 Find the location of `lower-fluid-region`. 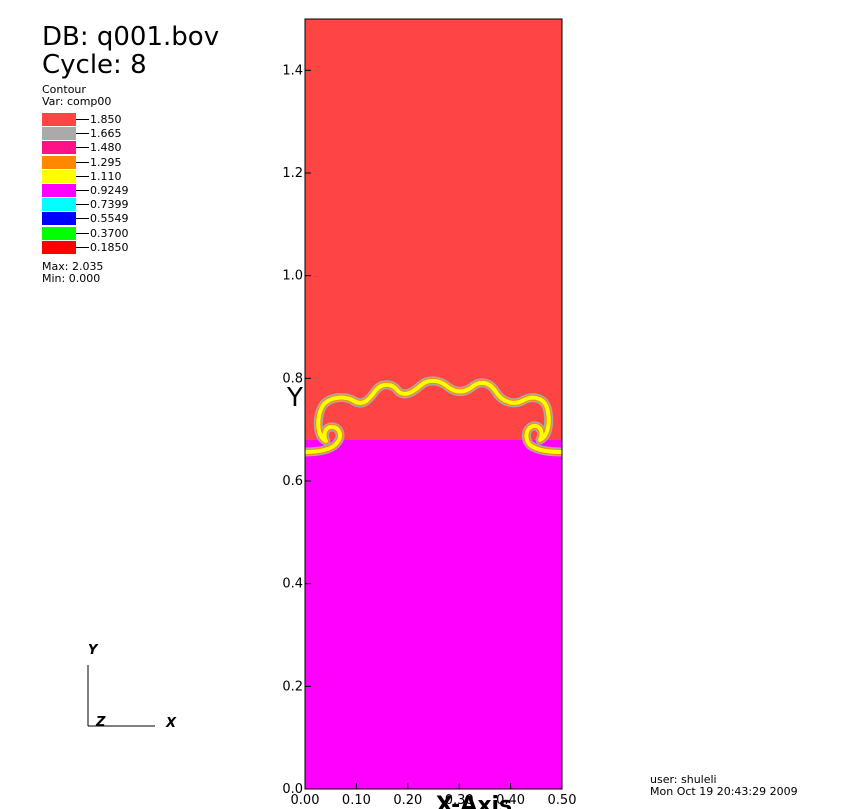

lower-fluid-region is located at coordinates (433, 614).